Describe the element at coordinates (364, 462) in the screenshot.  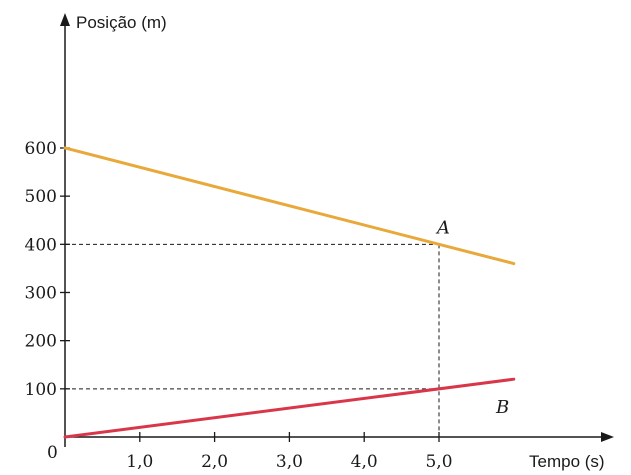
I see `x-tick-label: 4,0` at that location.